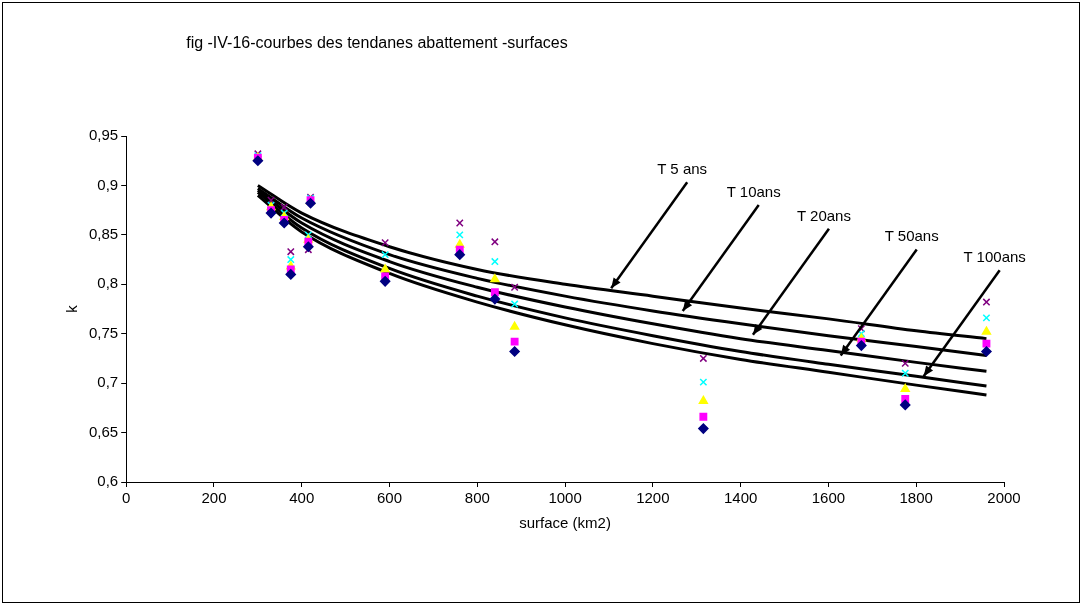  Describe the element at coordinates (302, 498) in the screenshot. I see `x-tick-label: 400` at that location.